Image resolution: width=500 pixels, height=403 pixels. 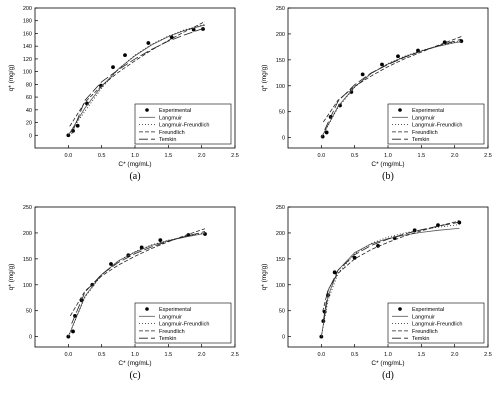 I want to click on y-tick-label: 40, so click(x=29, y=111).